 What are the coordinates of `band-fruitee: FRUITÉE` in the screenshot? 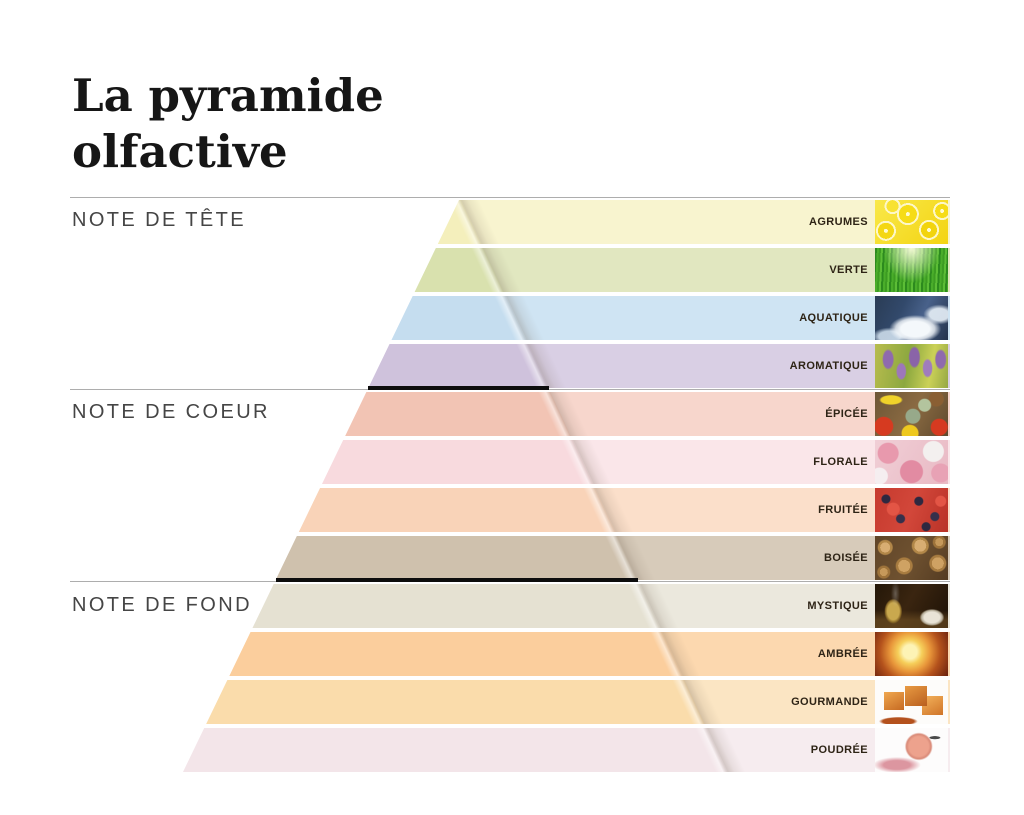 It's located at (624, 510).